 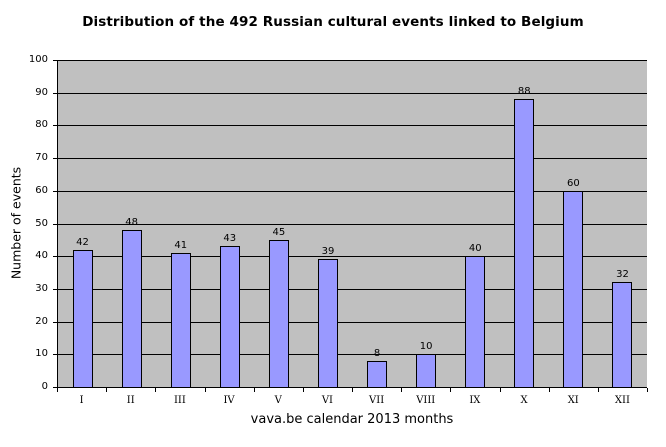 I want to click on bar-value-label: 45, so click(x=279, y=232).